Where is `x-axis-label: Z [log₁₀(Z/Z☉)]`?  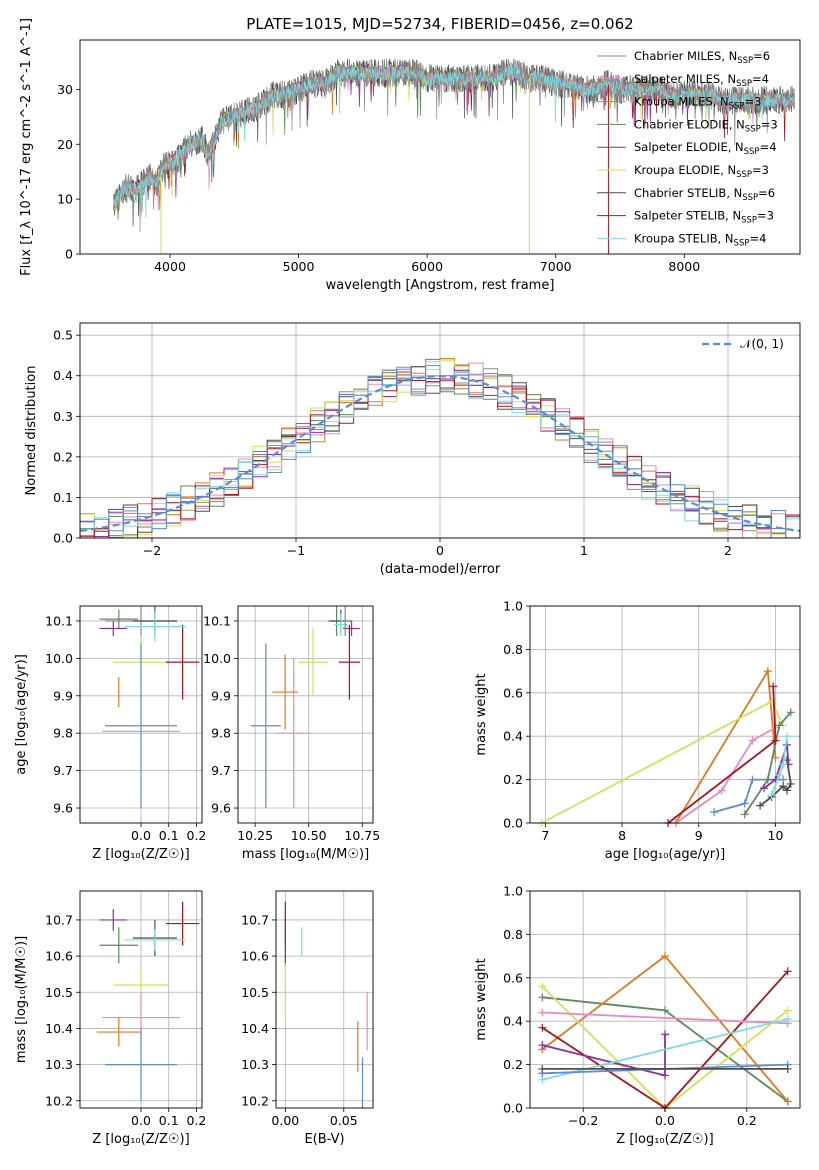
x-axis-label: Z [log₁₀(Z/Z☉)] is located at coordinates (664, 1139).